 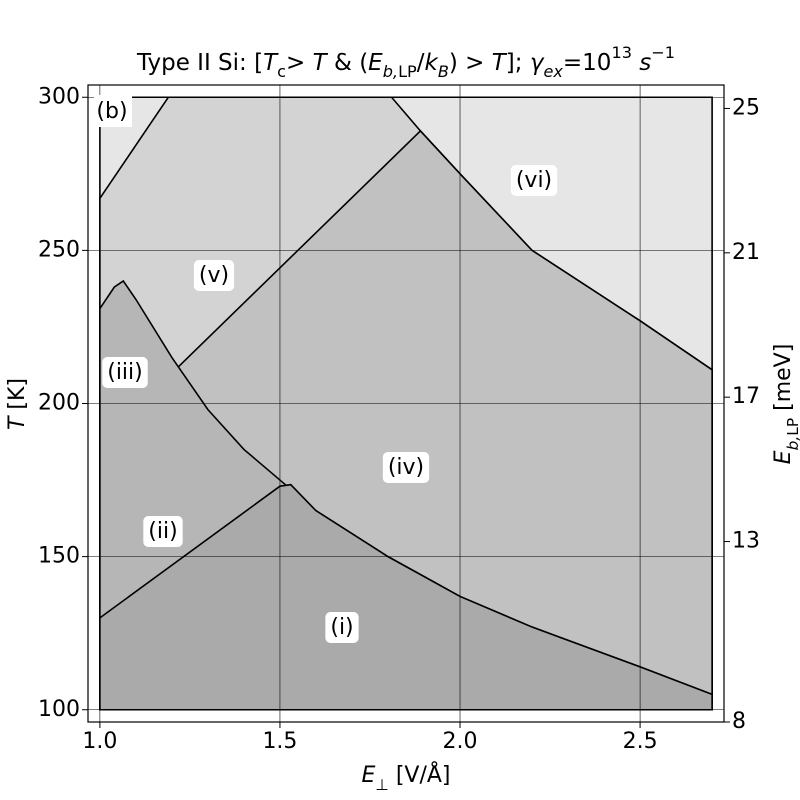 What do you see at coordinates (17, 397) in the screenshot?
I see `text-part: [K]` at bounding box center [17, 397].